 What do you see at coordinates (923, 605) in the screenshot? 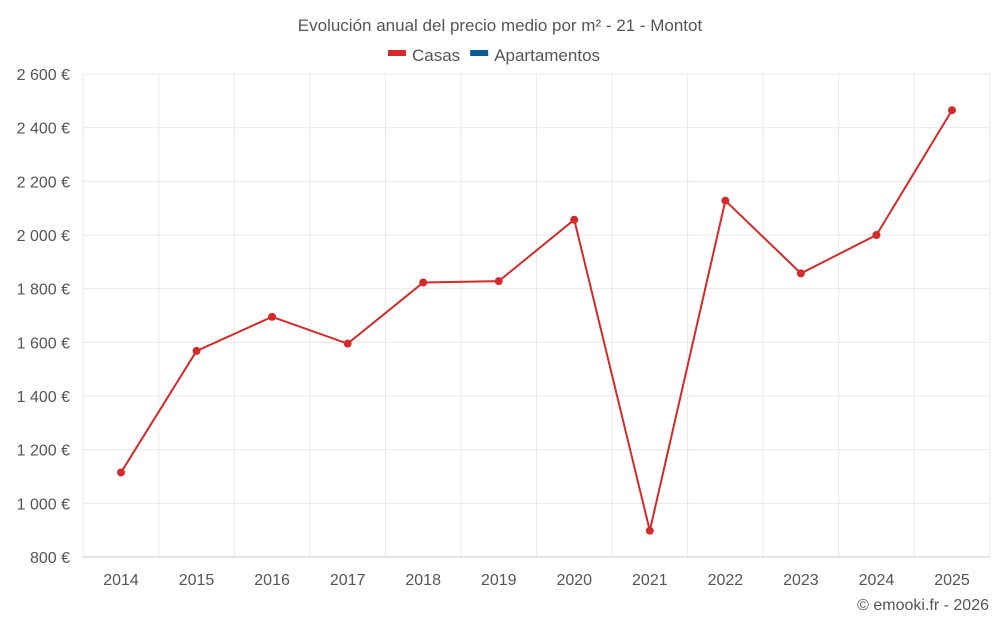
I see `credit-text: © emooki.fr - 2026` at bounding box center [923, 605].